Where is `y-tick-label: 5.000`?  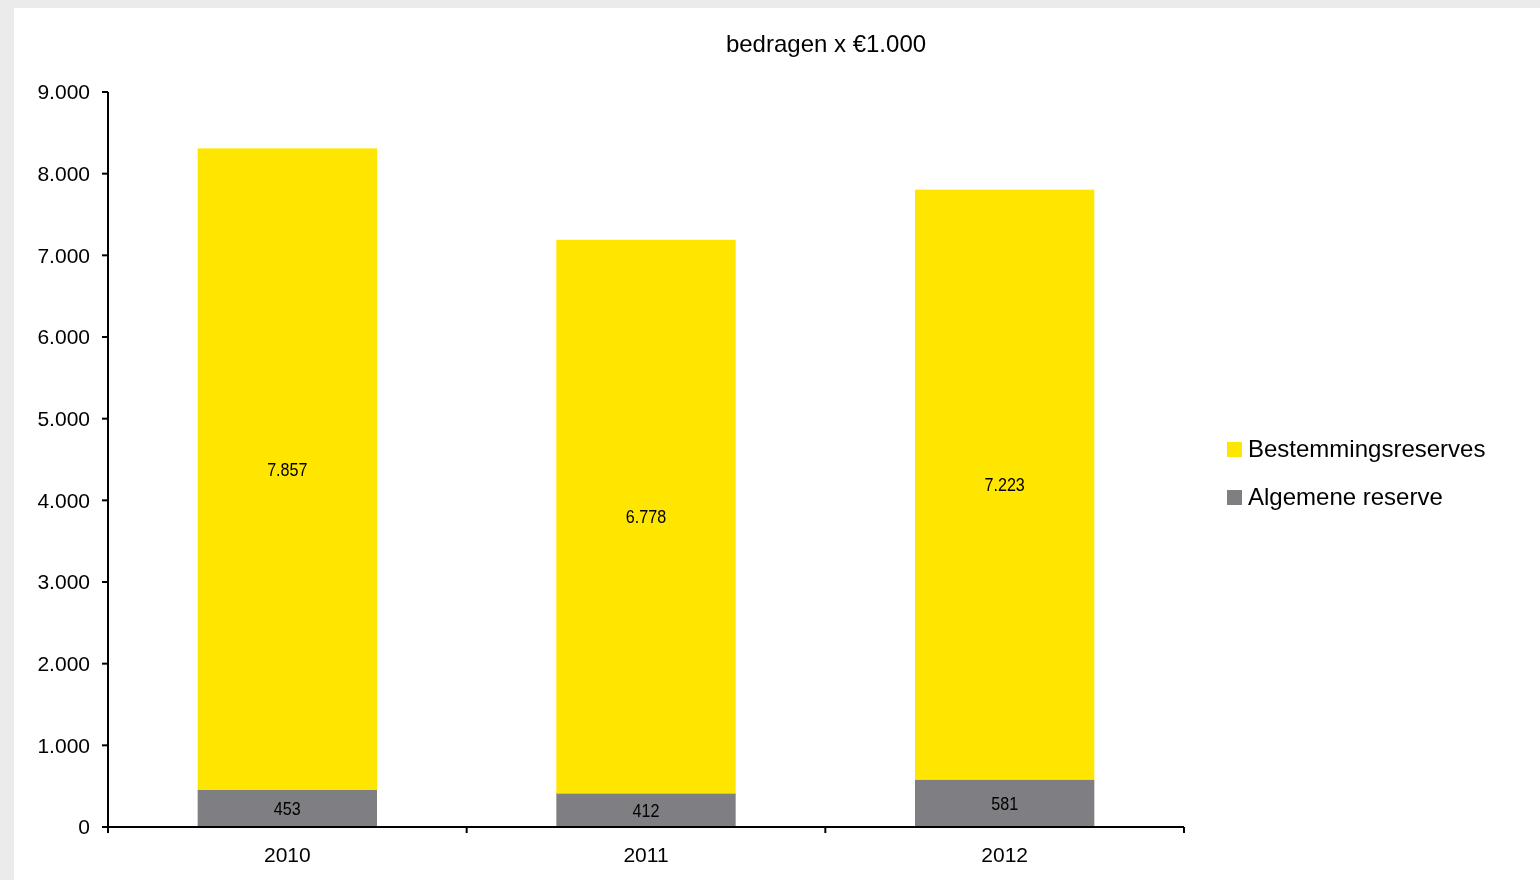
y-tick-label: 5.000 is located at coordinates (63, 419).